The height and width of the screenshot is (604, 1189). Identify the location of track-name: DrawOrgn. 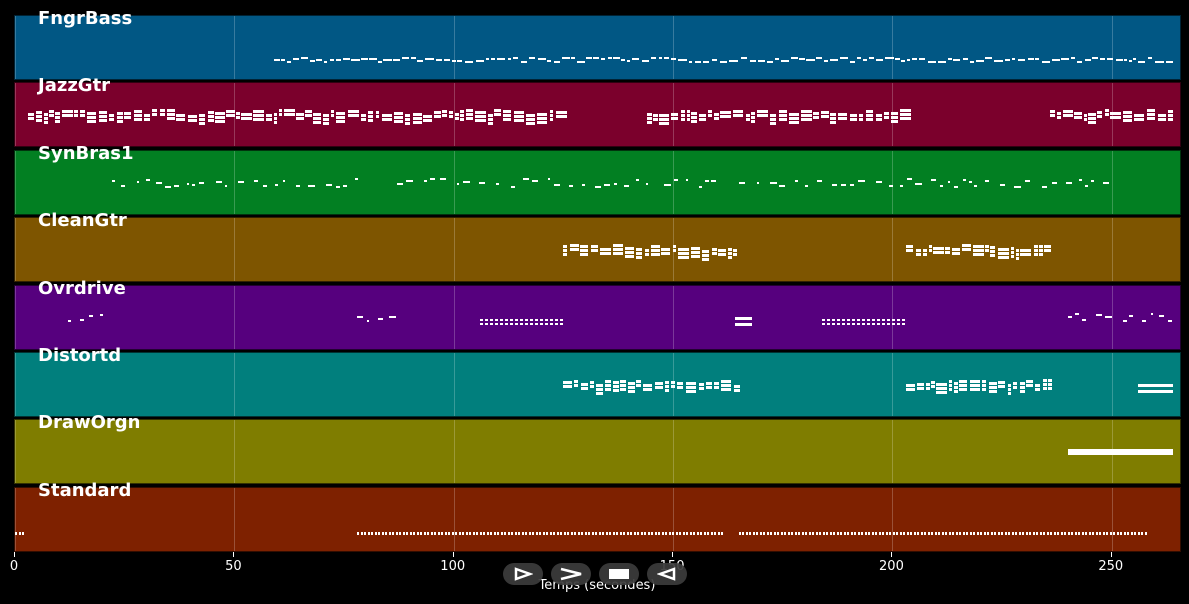
(89, 422).